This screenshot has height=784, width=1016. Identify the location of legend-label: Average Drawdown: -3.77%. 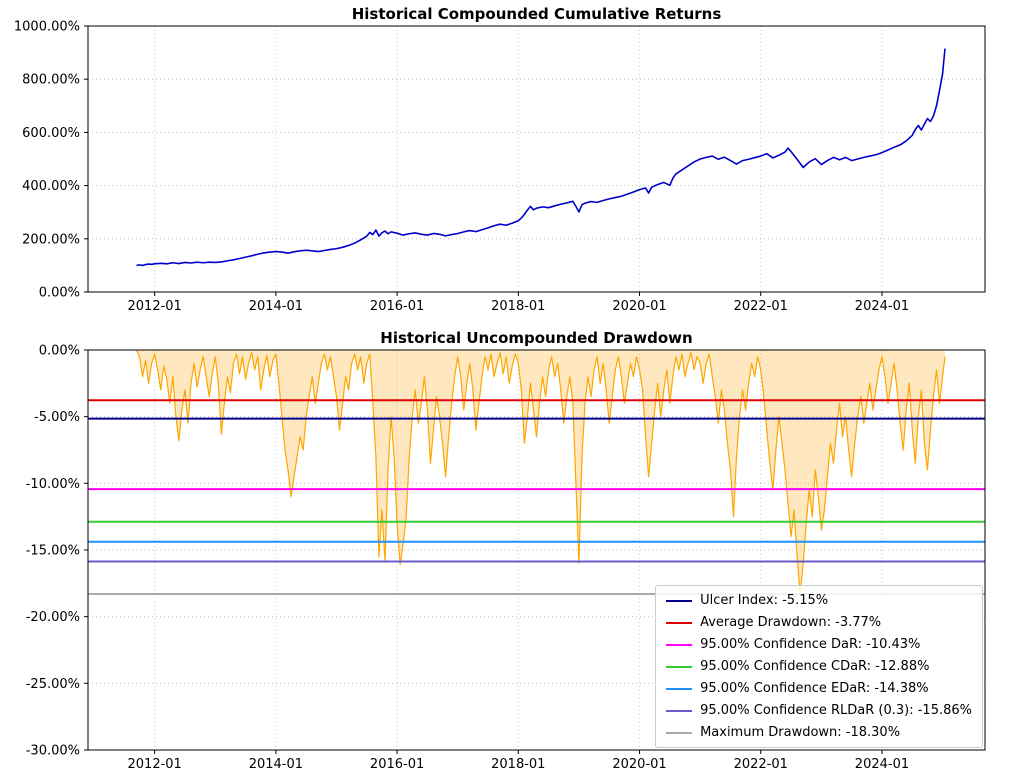
(791, 622).